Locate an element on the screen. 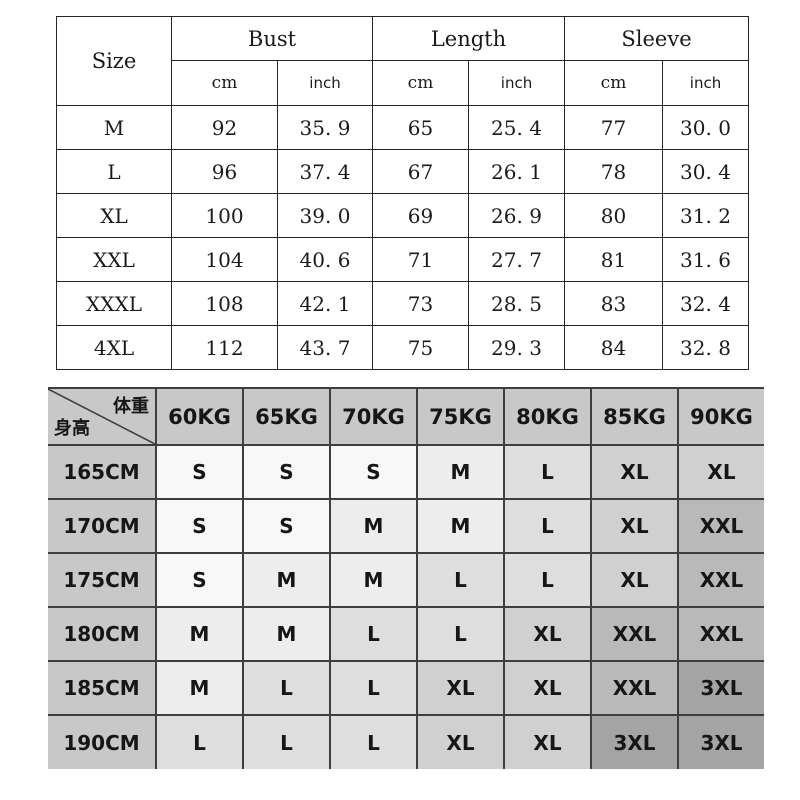  weight-corner-label: 体重 is located at coordinates (131, 406).